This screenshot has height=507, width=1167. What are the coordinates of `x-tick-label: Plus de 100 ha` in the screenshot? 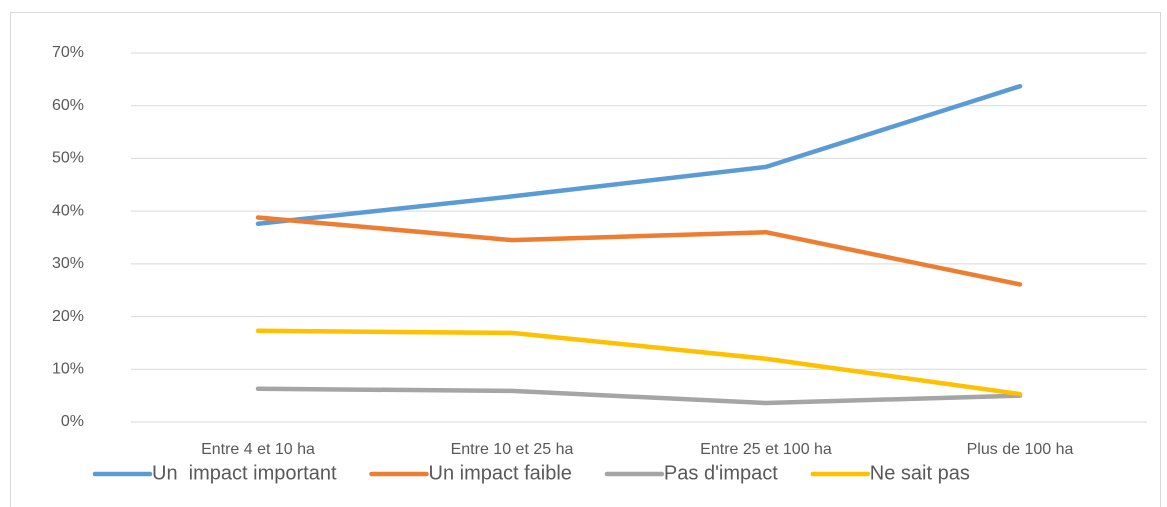 It's located at (1020, 449).